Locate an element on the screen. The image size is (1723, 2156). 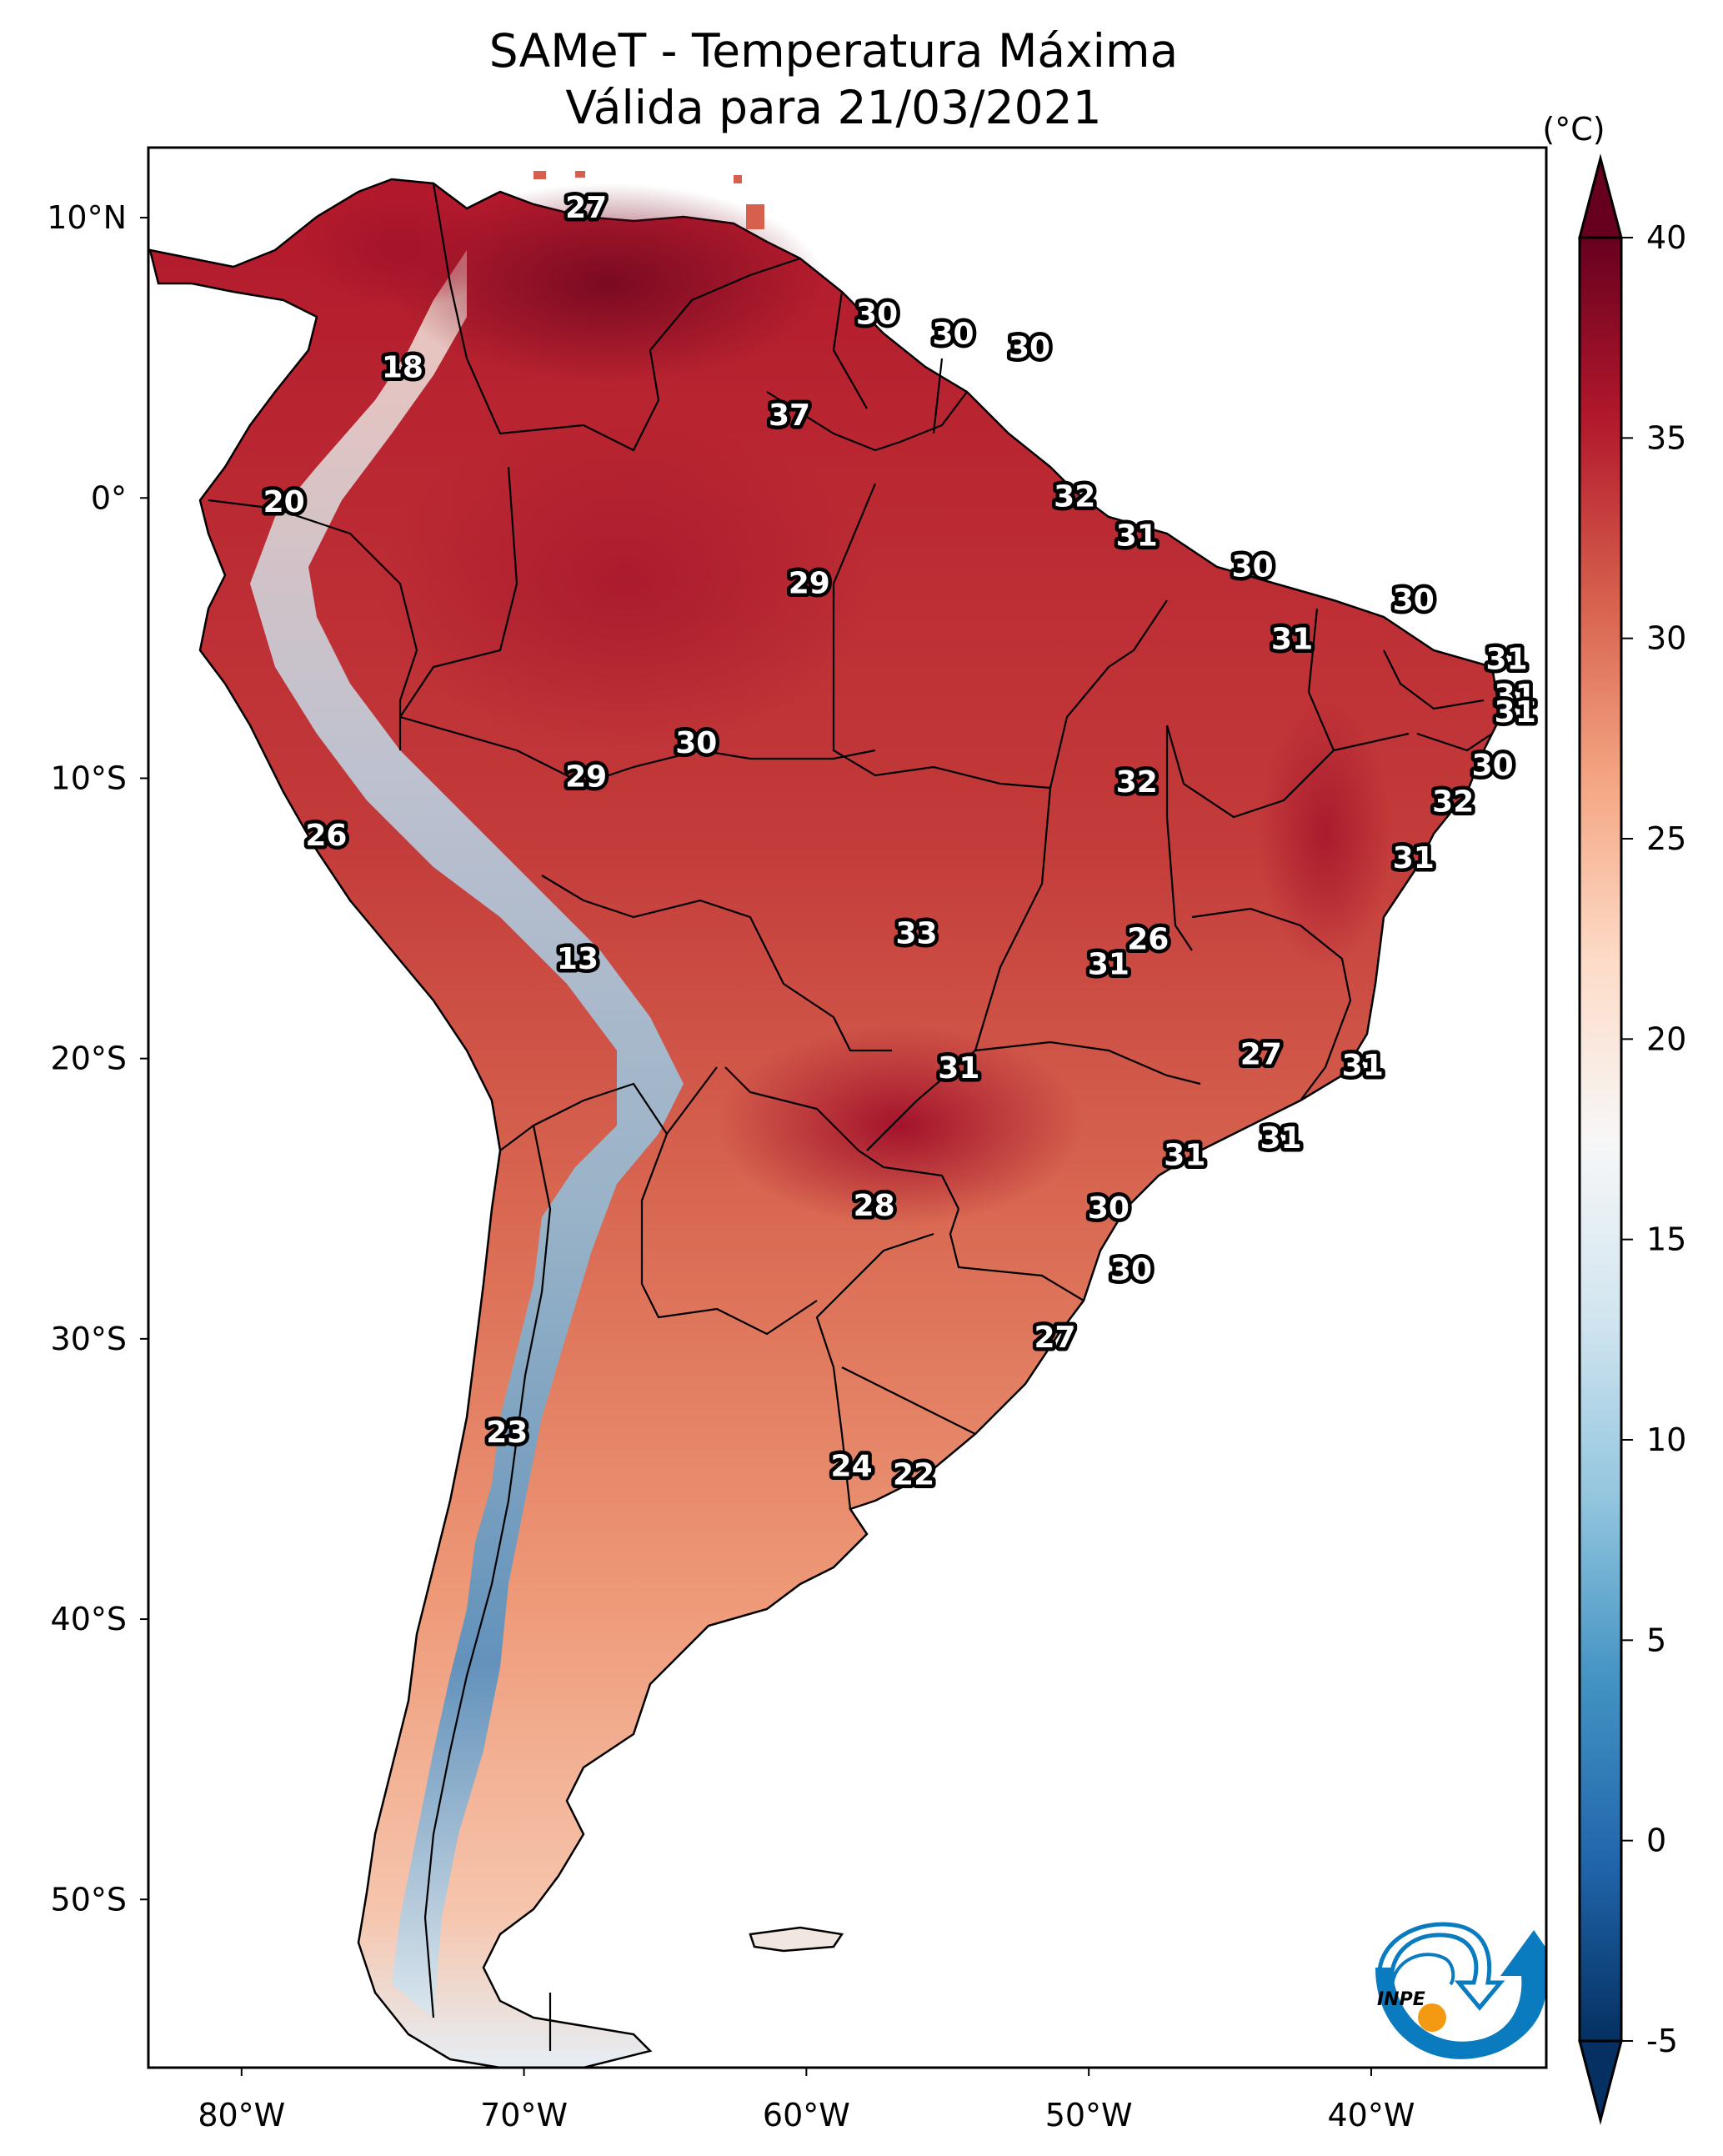
colorbar: (°C) 40 35 30 25 20 15 10 5 0 -5 is located at coordinates (1614, 1118).